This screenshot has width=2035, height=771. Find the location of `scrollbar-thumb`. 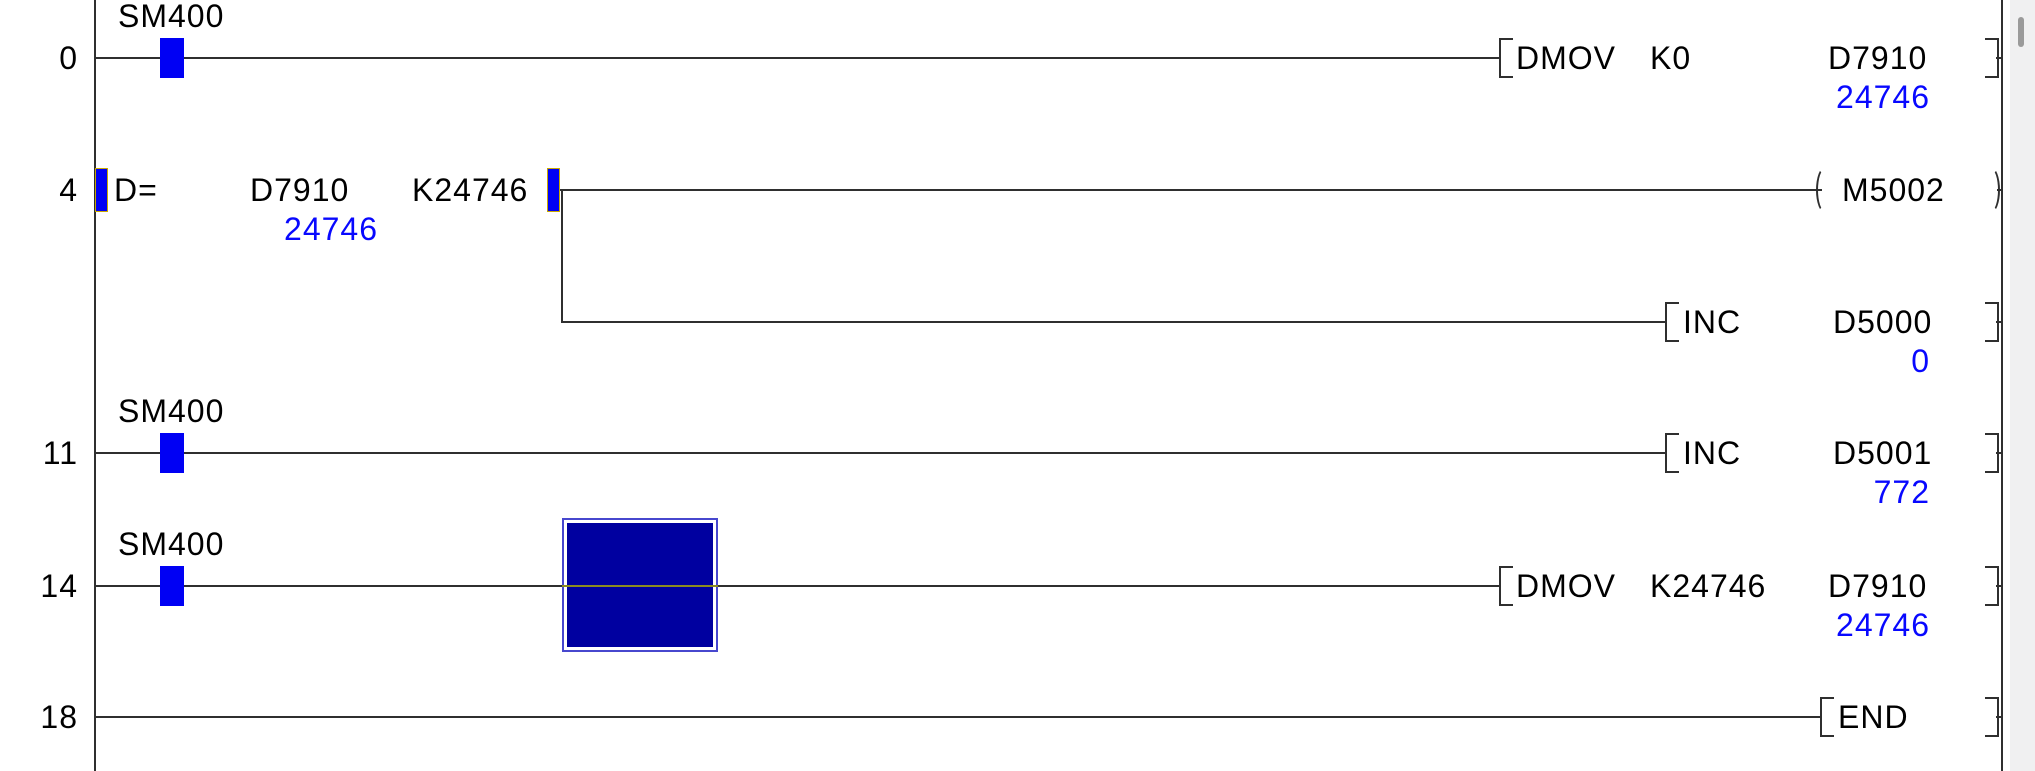

scrollbar-thumb is located at coordinates (2021, 32).